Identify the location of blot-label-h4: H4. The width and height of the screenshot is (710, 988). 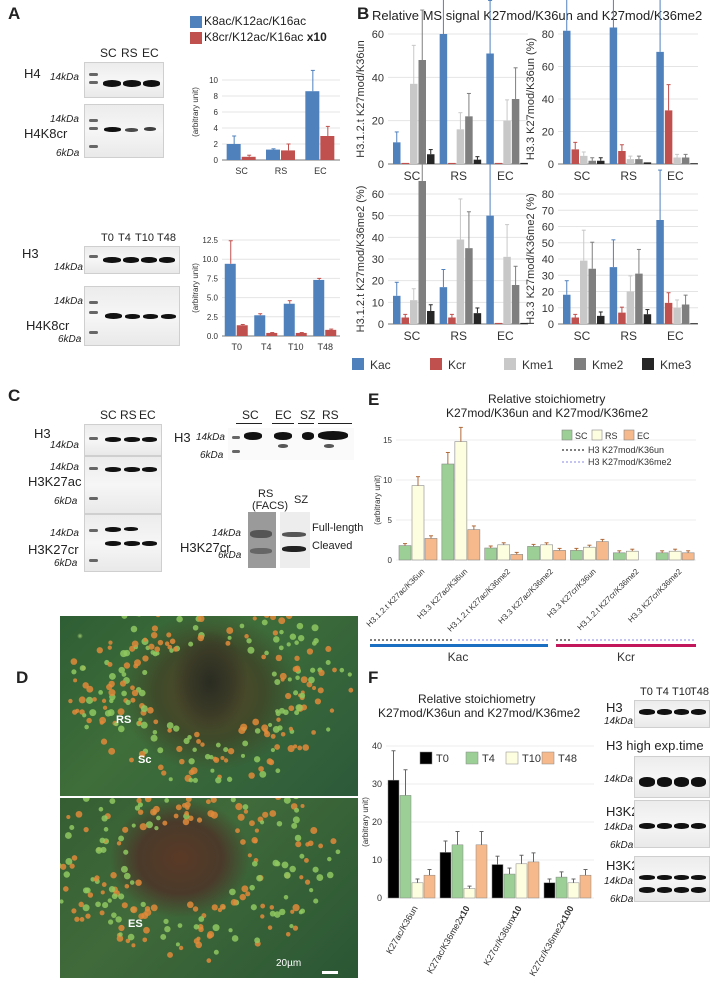
(32, 73).